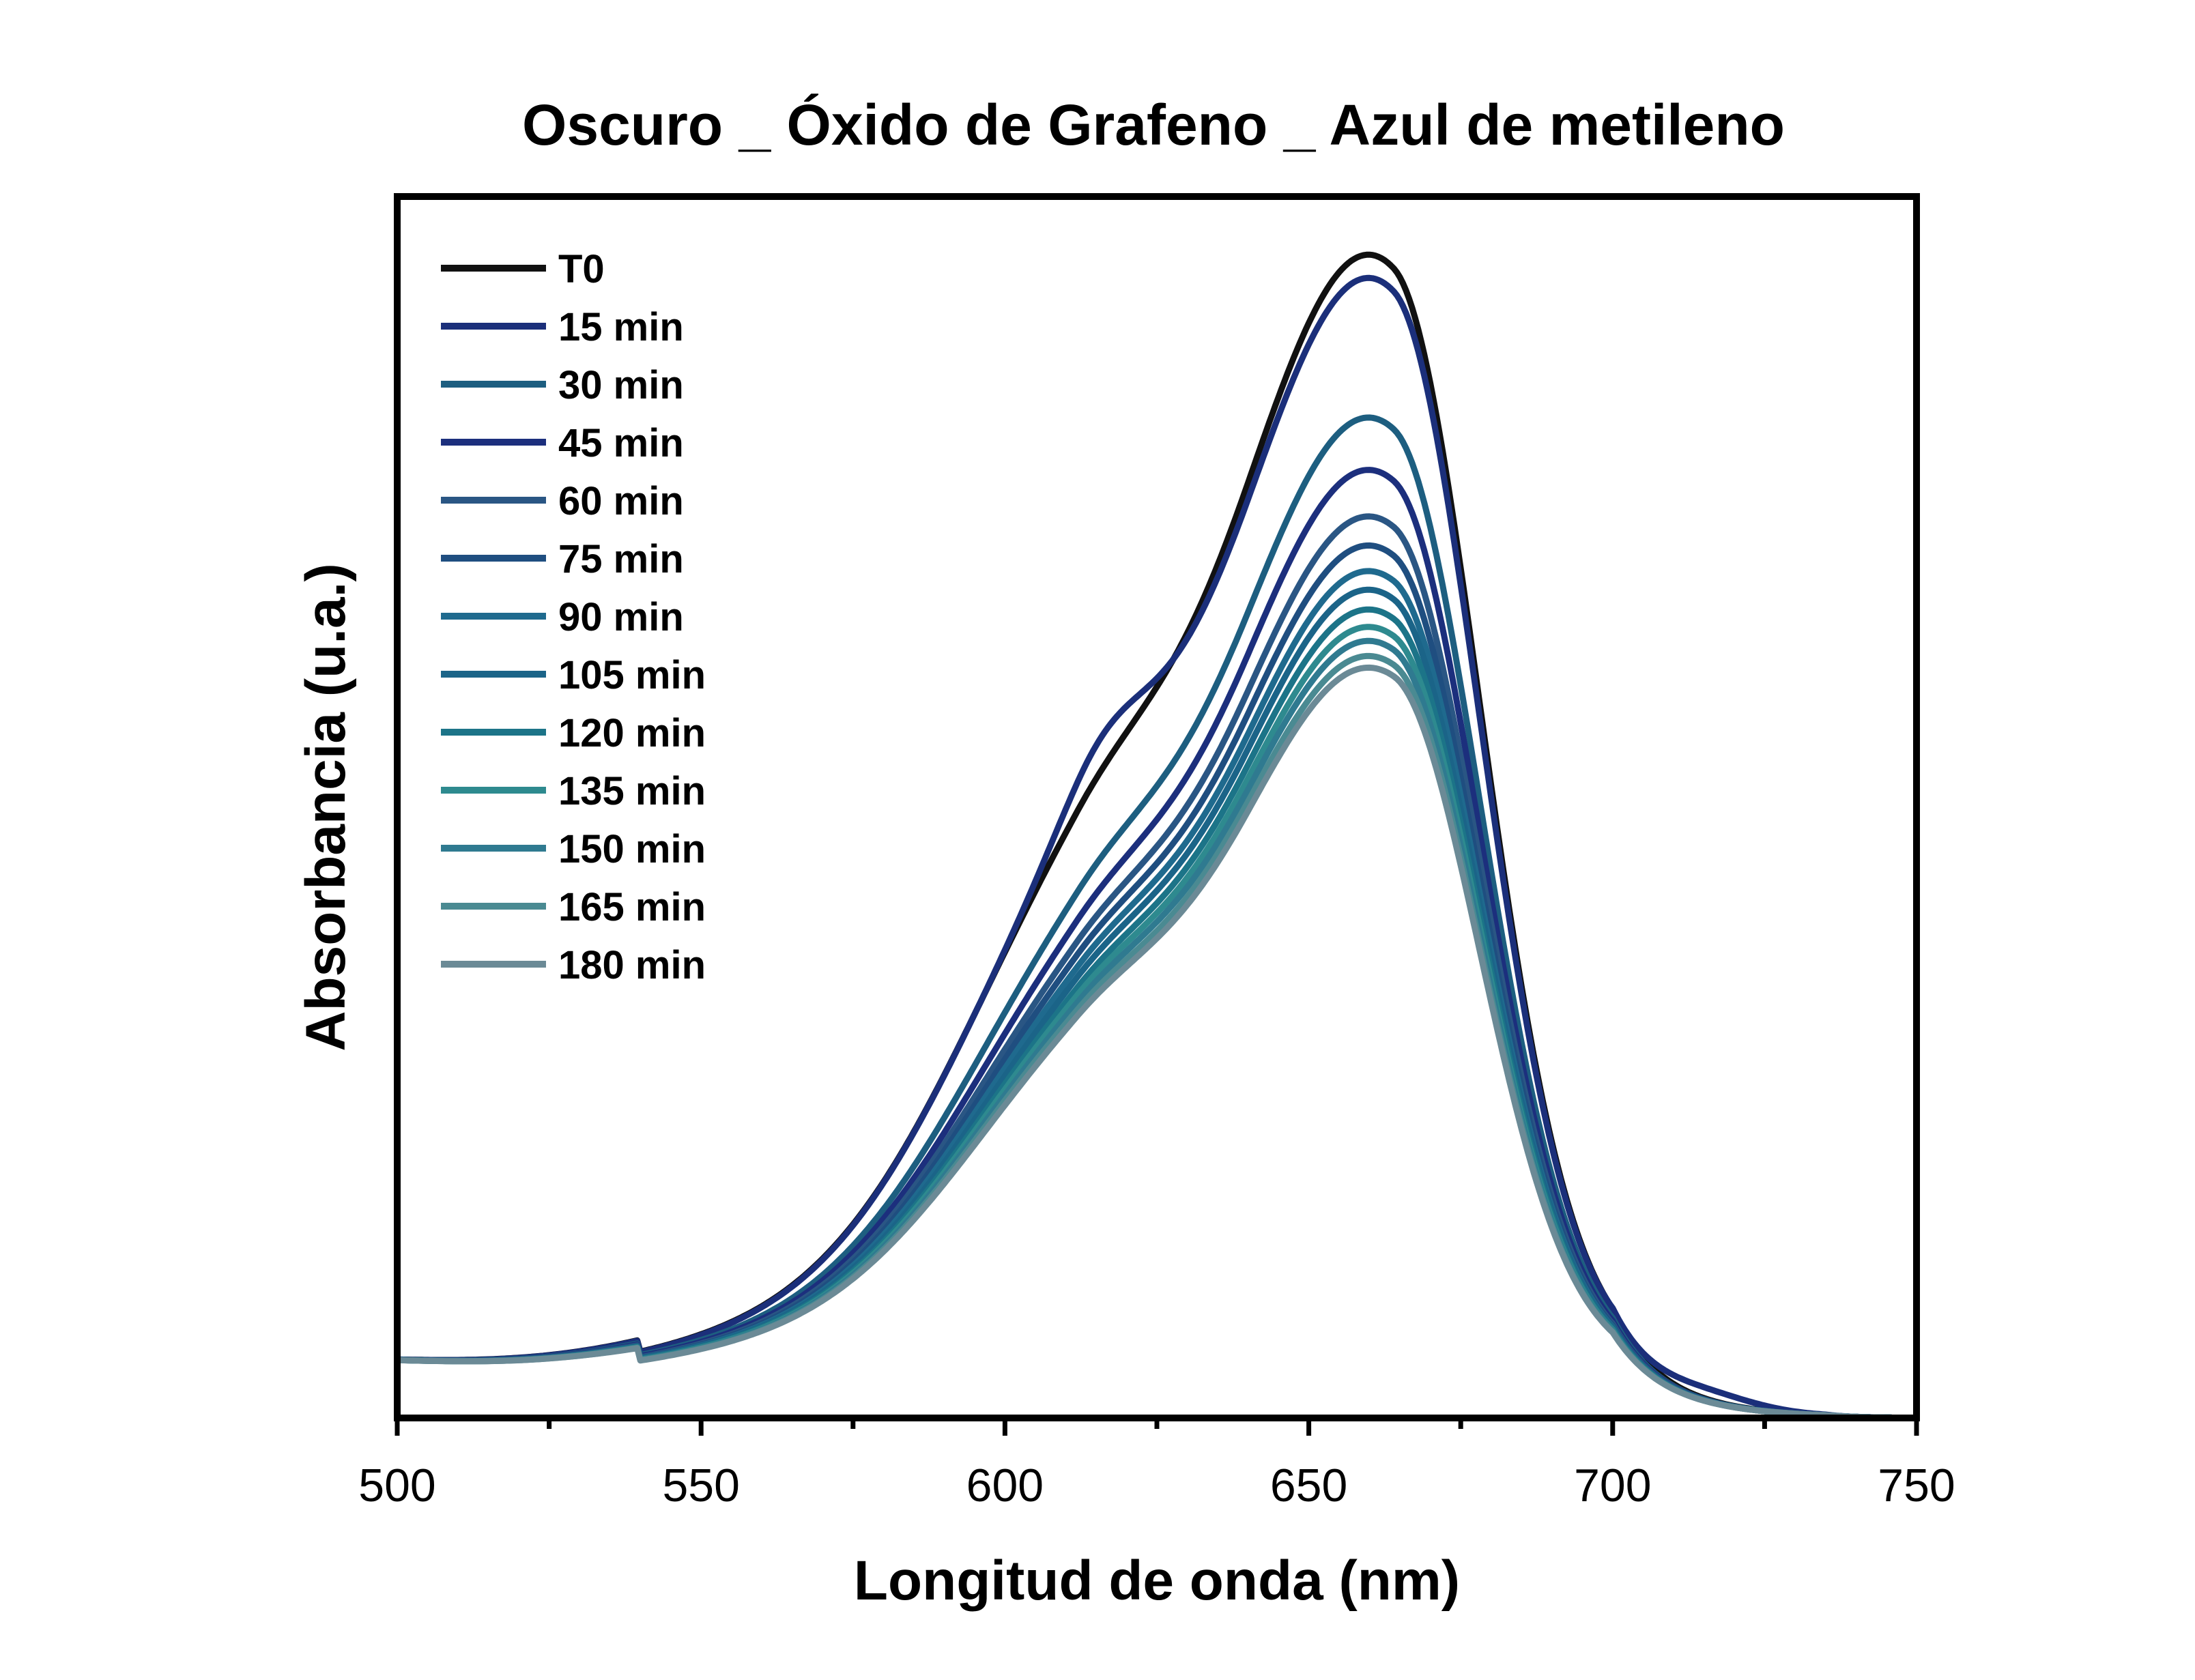 The image size is (2195, 1680). What do you see at coordinates (621, 385) in the screenshot?
I see `legend-label: 30 min` at bounding box center [621, 385].